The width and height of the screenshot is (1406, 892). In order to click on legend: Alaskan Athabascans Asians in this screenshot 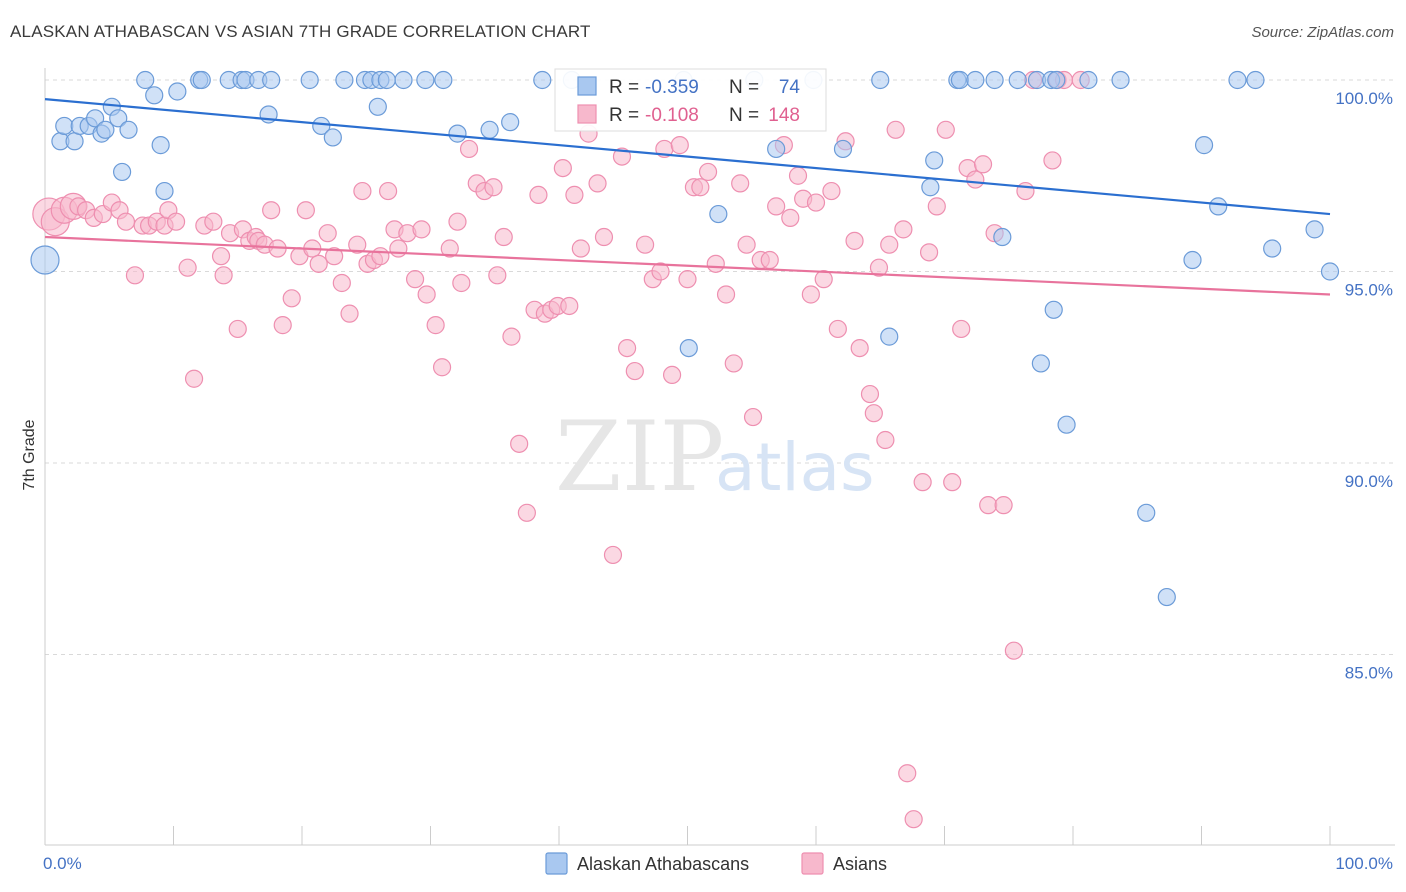, I will do `click(716, 863)`.